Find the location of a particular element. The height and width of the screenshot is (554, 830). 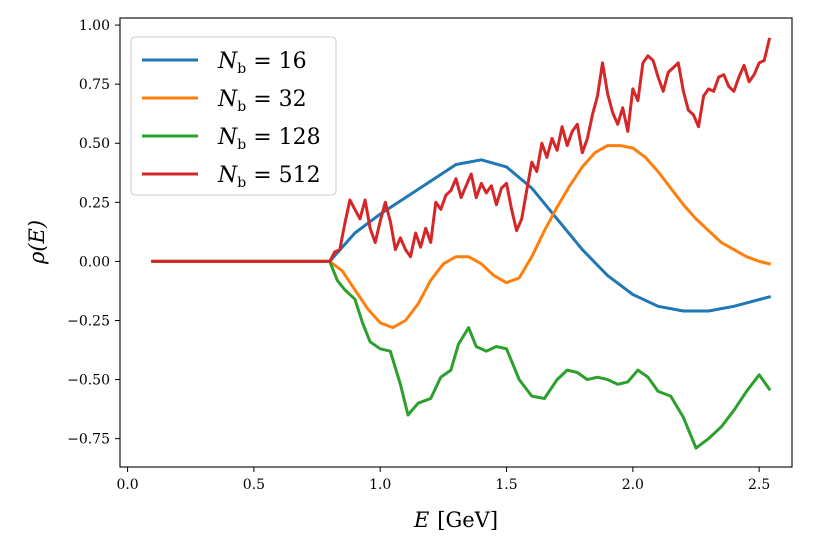

y-tick-label: −0.25 is located at coordinates (88, 321).